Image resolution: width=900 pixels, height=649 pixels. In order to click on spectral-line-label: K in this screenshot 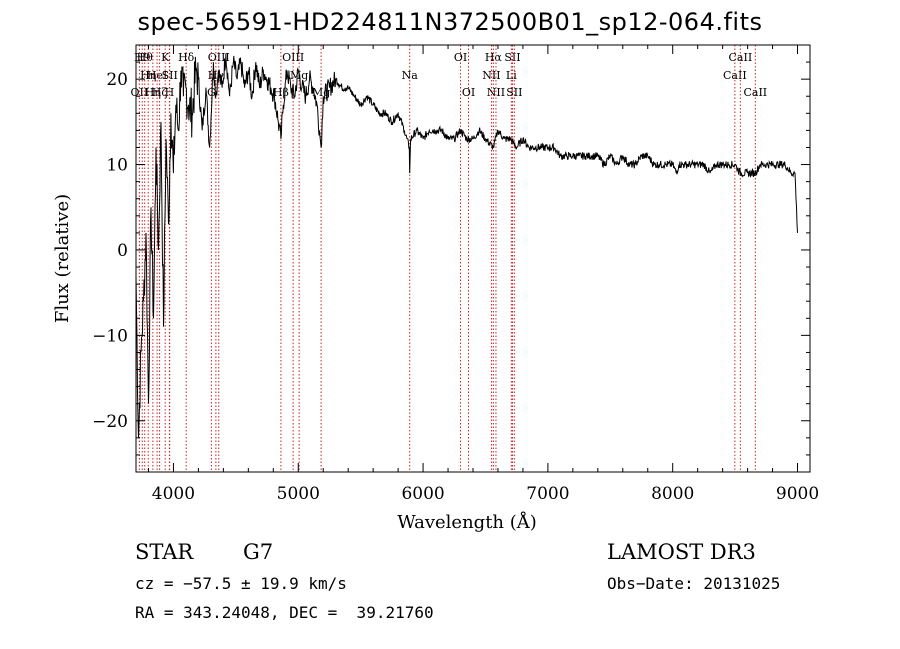, I will do `click(165, 57)`.